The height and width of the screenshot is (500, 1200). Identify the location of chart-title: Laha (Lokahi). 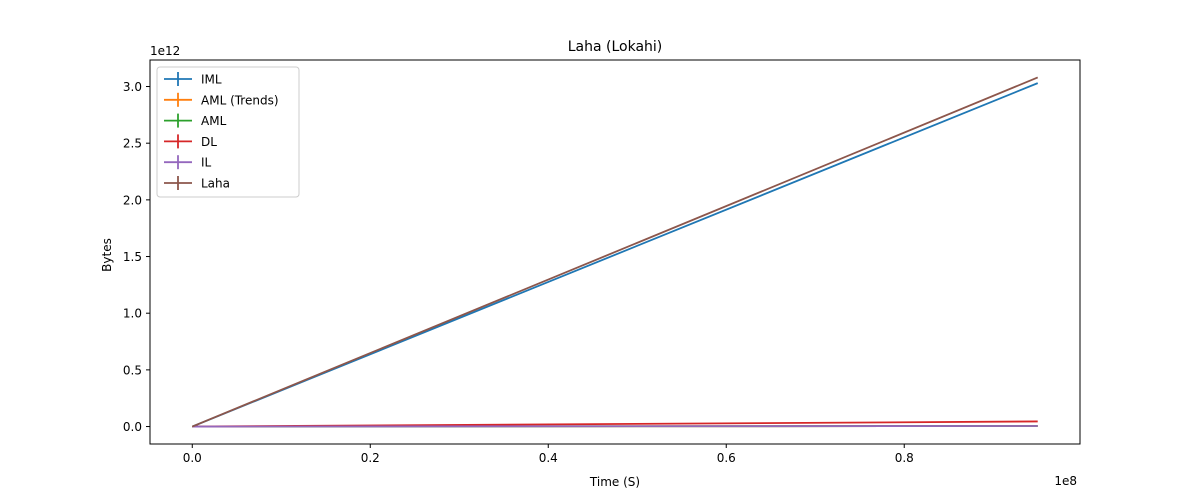
(615, 47).